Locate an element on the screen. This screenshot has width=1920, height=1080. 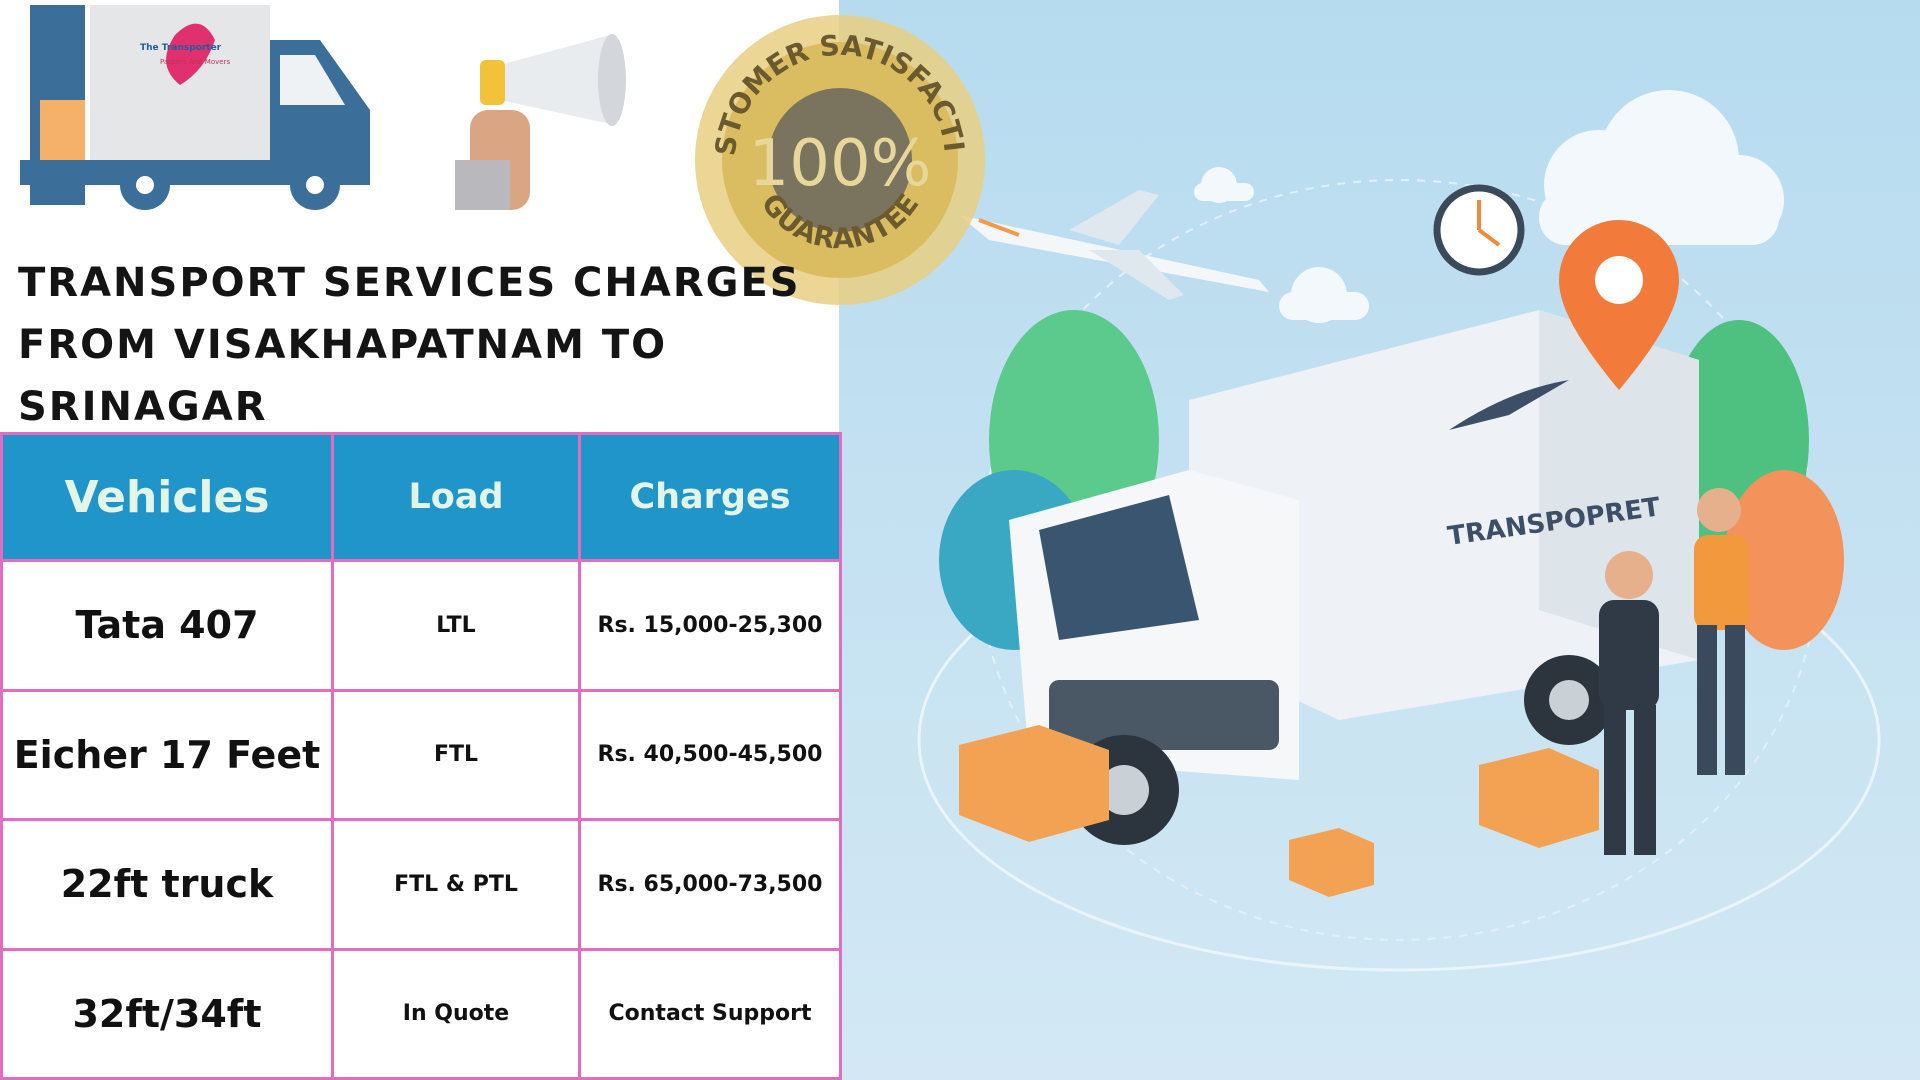
table-row: 32ft/34ft In Quote Contact Support is located at coordinates (421, 1013).